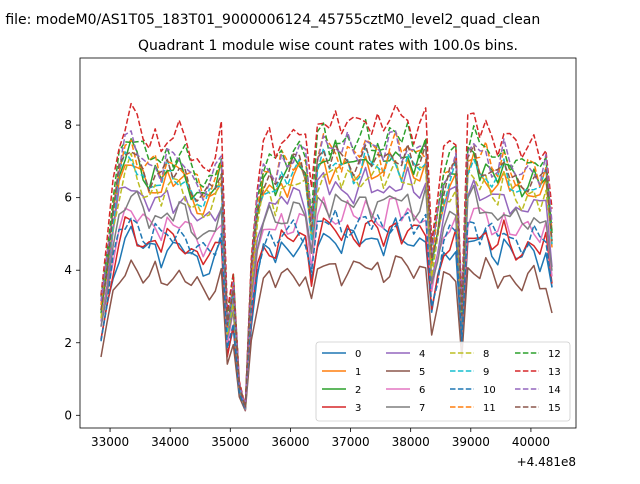  Describe the element at coordinates (230, 442) in the screenshot. I see `x-tick-label: 35000` at that location.